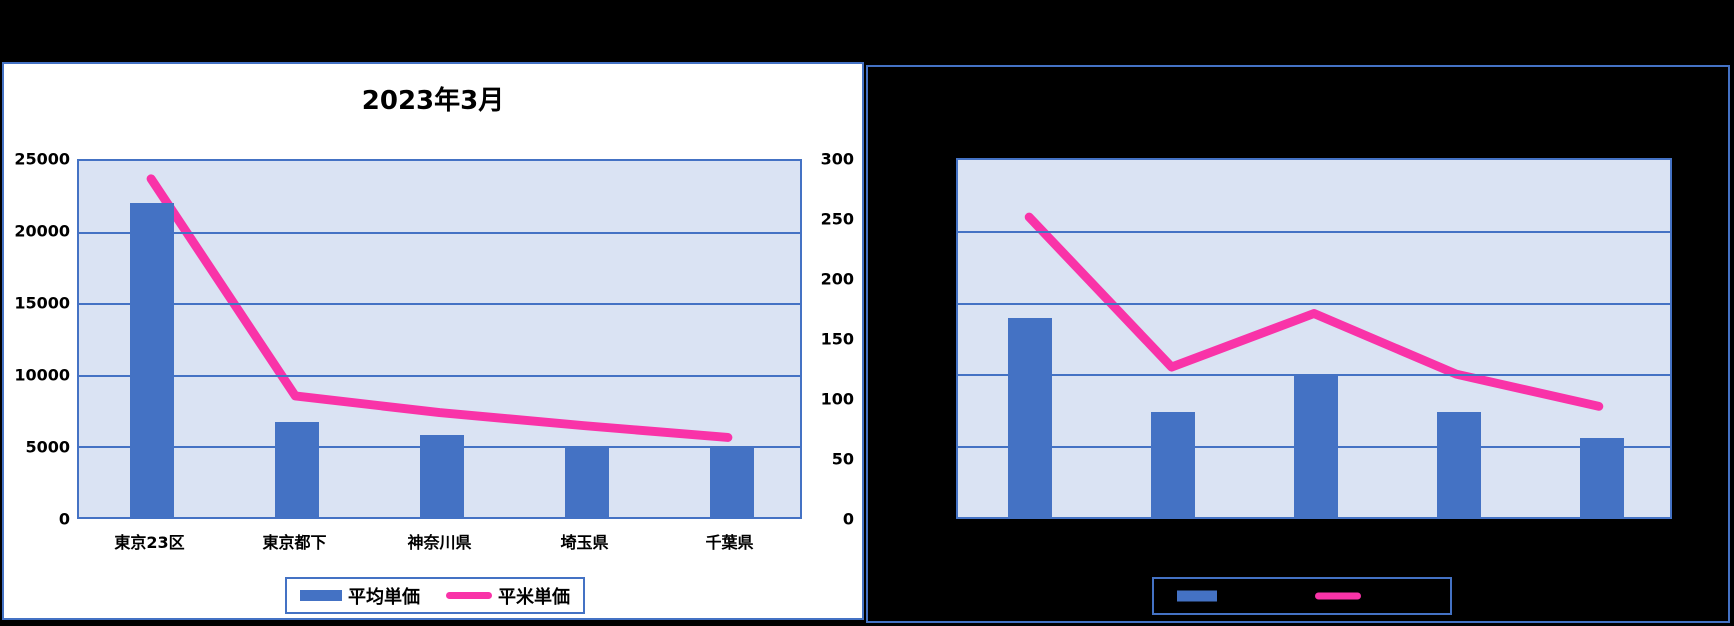 The width and height of the screenshot is (1734, 626). Describe the element at coordinates (1302, 596) in the screenshot. I see `right-chart-legend` at that location.